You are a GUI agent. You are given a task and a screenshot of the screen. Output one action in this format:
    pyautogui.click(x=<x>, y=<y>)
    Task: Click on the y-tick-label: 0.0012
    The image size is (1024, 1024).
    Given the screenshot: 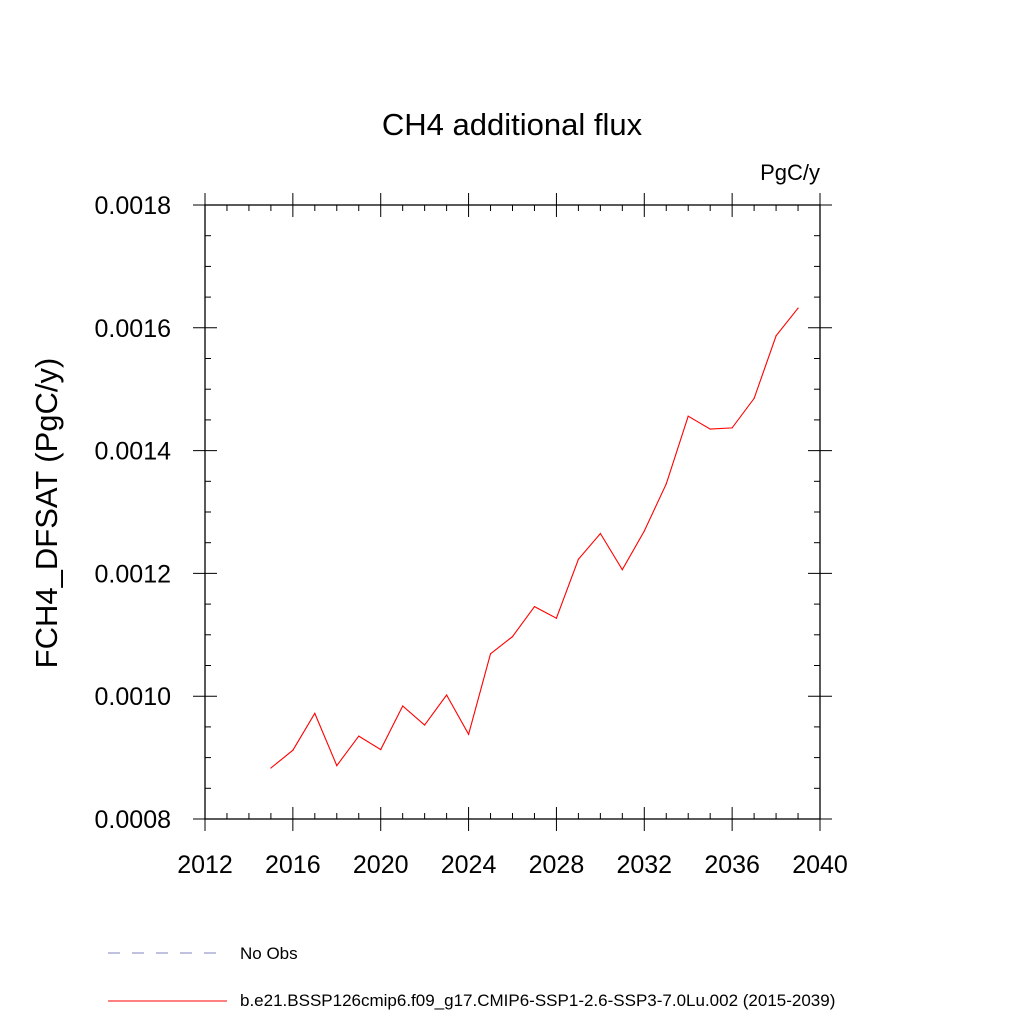 What is the action you would take?
    pyautogui.click(x=133, y=574)
    